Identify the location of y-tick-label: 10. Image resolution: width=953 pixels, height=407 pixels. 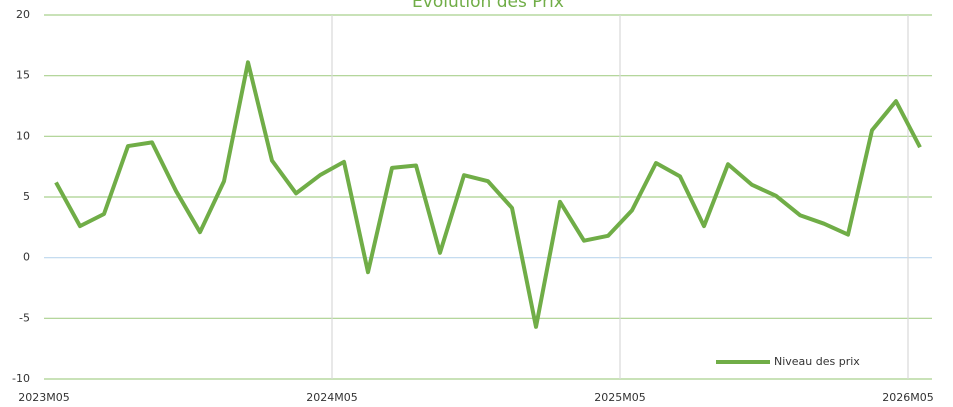
(23, 135).